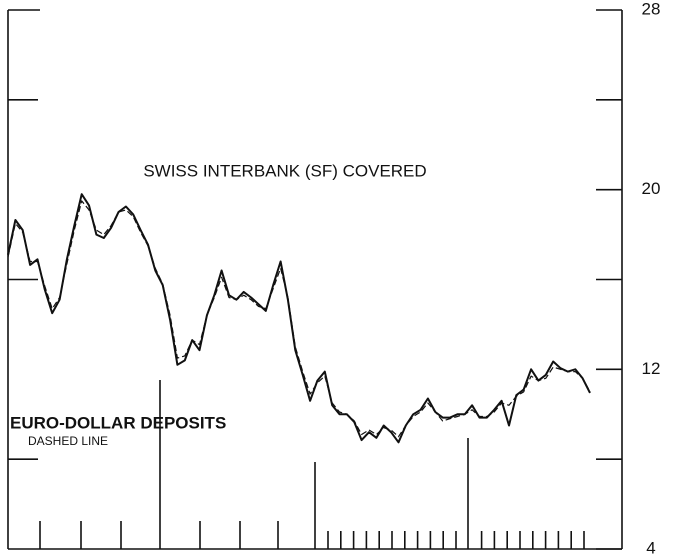 The width and height of the screenshot is (682, 556). Describe the element at coordinates (284, 170) in the screenshot. I see `annotation: SWISS INTERBANK (SF) COVERED` at that location.